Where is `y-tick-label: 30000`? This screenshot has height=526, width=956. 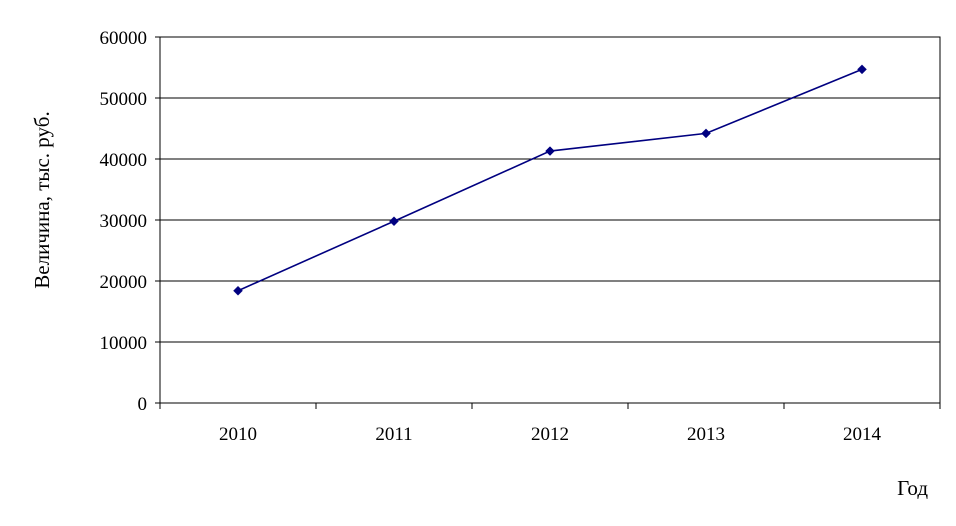 y-tick-label: 30000 is located at coordinates (124, 221).